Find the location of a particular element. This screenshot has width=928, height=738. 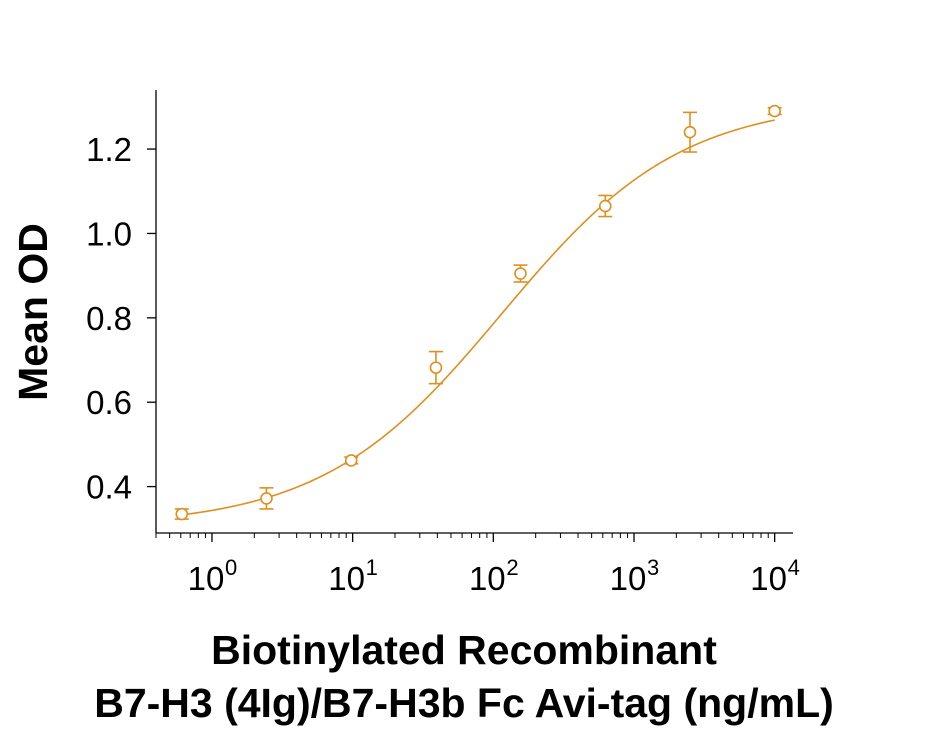

y-tick-label: 1.0 is located at coordinates (109, 233).